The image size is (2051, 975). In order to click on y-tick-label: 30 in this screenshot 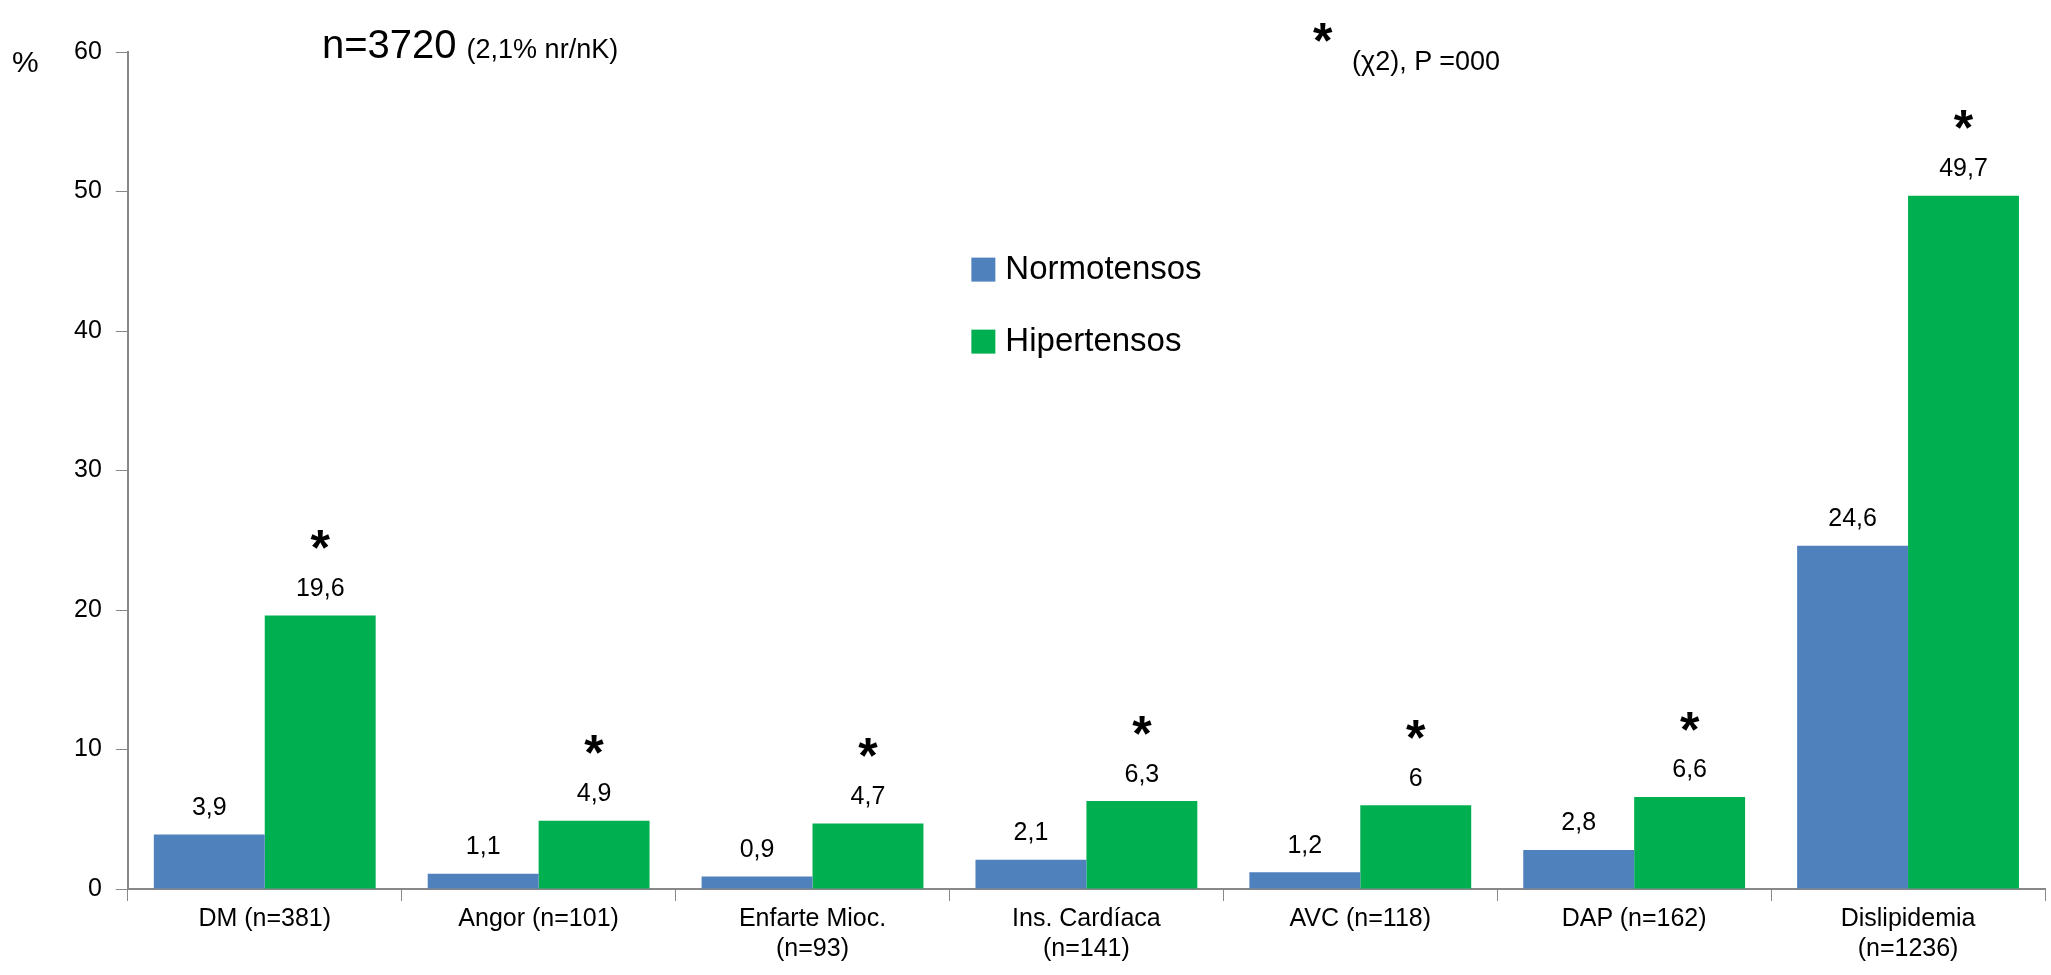, I will do `click(88, 468)`.